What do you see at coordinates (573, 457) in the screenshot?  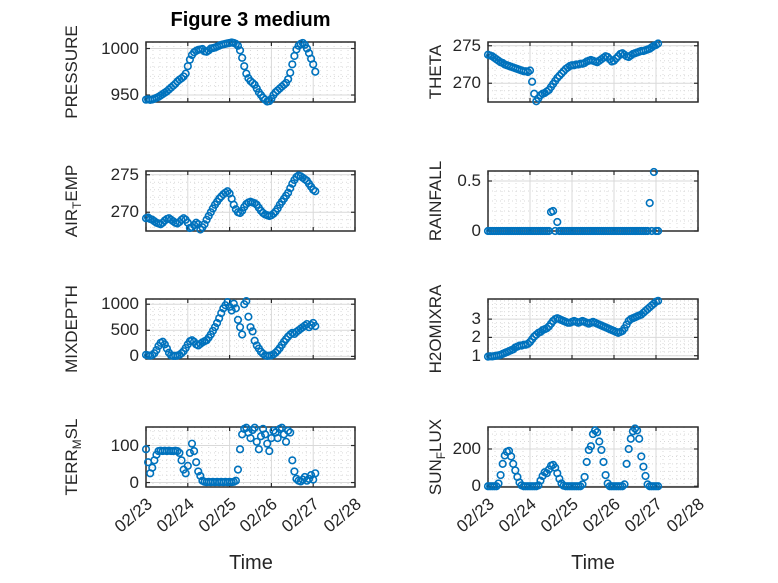 I see `series-sun_flux` at bounding box center [573, 457].